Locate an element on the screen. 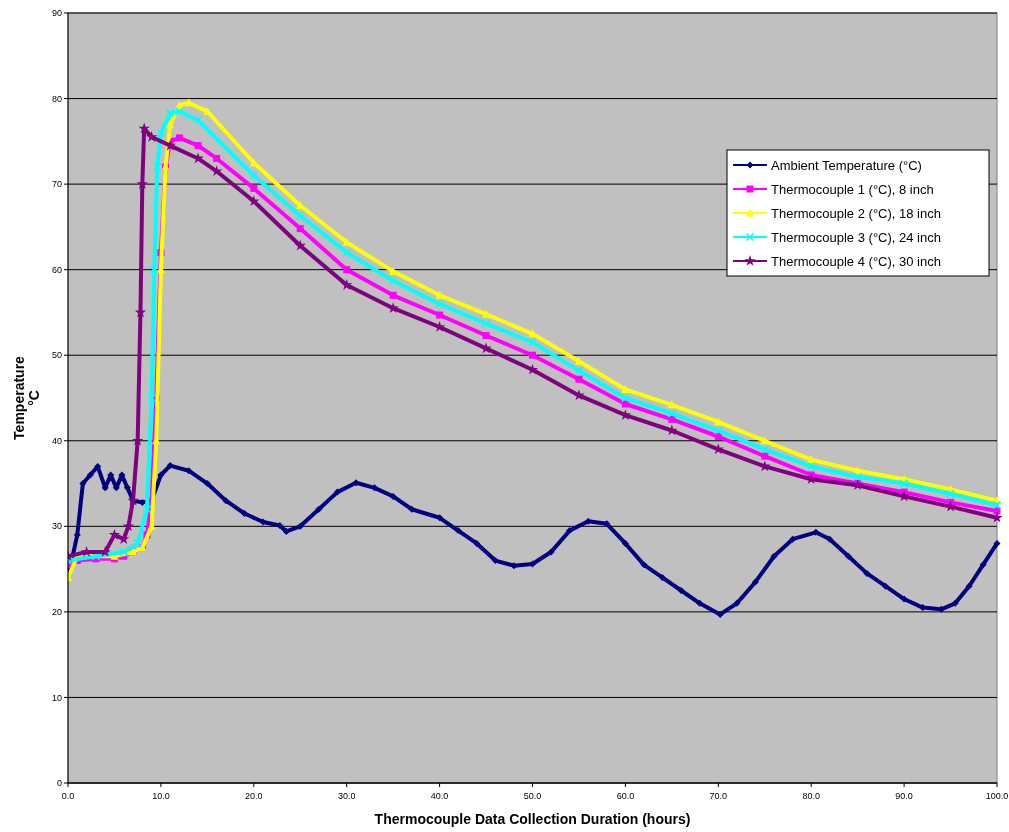 The image size is (1009, 832). x-tick-label: 90.0 is located at coordinates (904, 796).